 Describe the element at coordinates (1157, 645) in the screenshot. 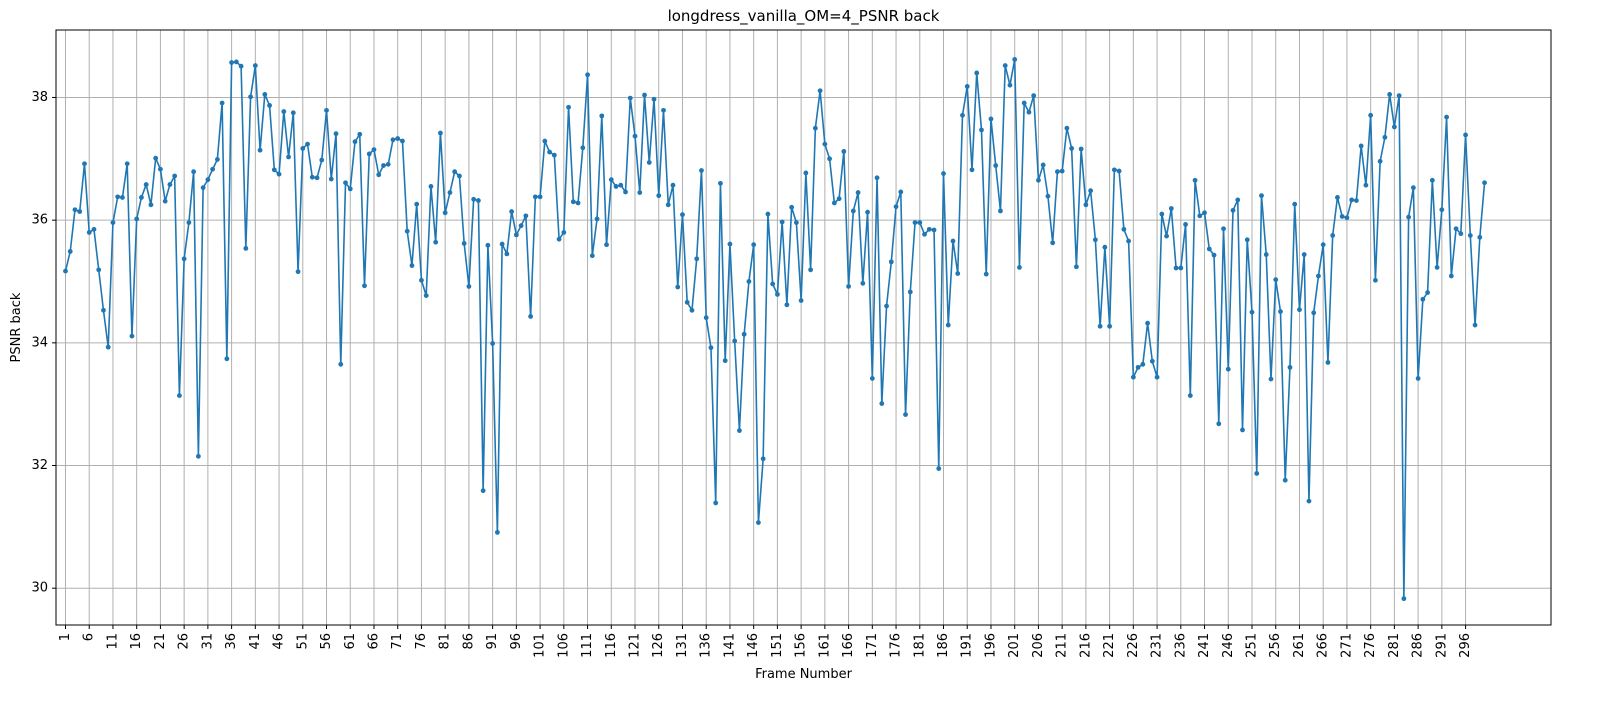

I see `x-tick-label: 231` at that location.